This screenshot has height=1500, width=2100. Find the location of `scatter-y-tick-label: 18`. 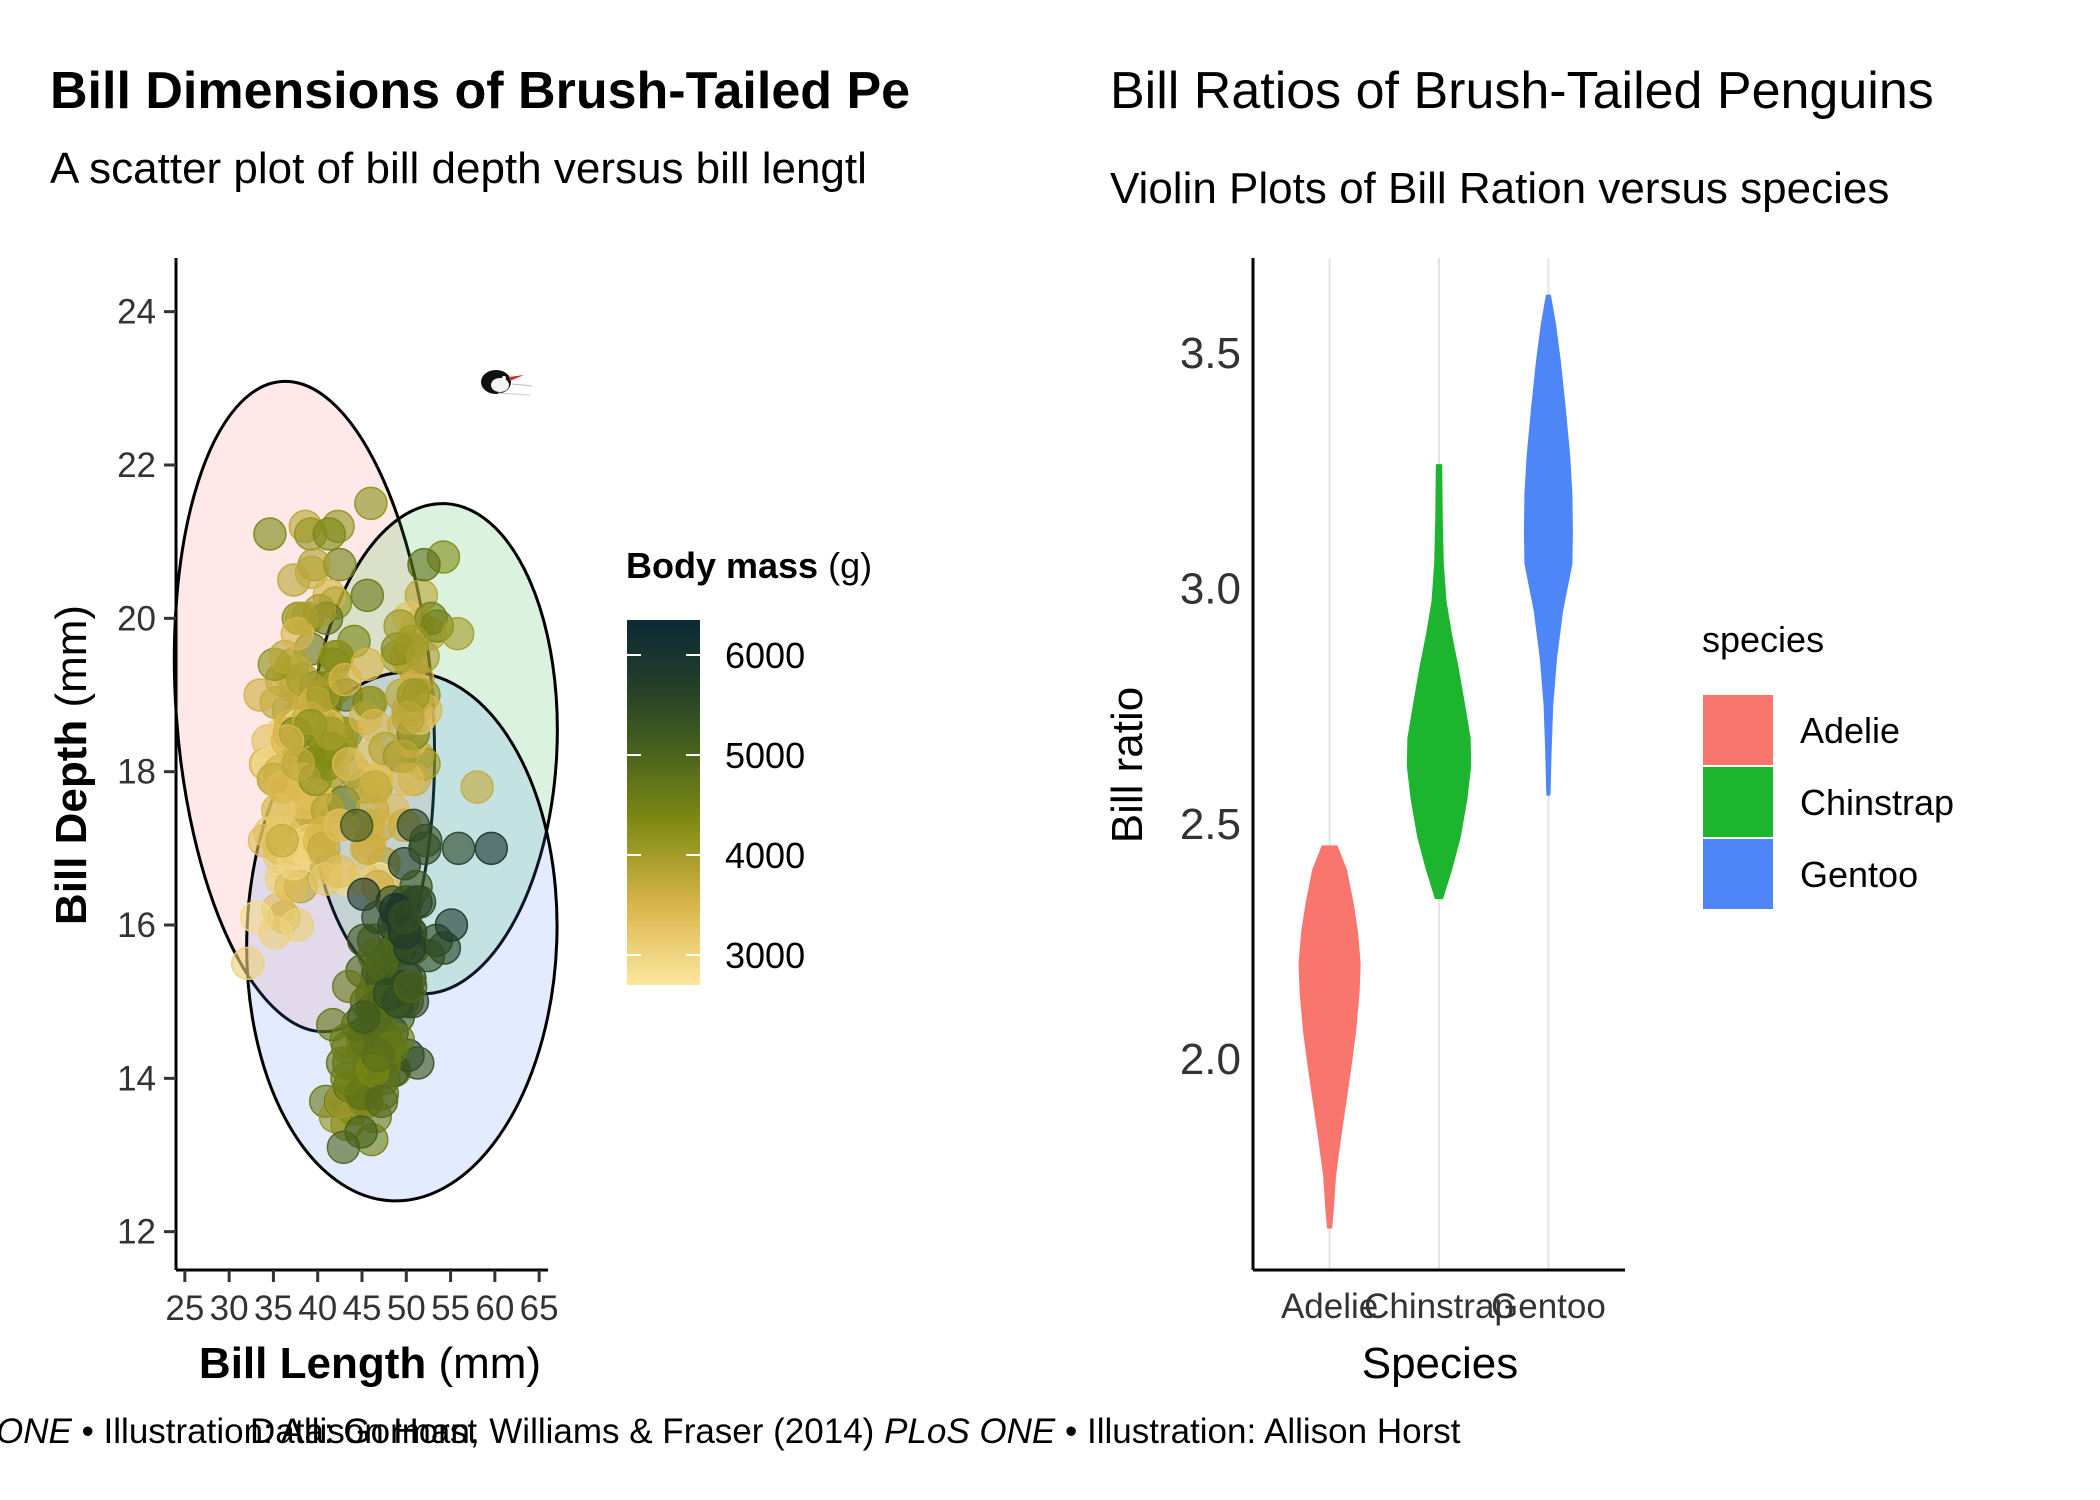

scatter-y-tick-label: 18 is located at coordinates (136, 772).